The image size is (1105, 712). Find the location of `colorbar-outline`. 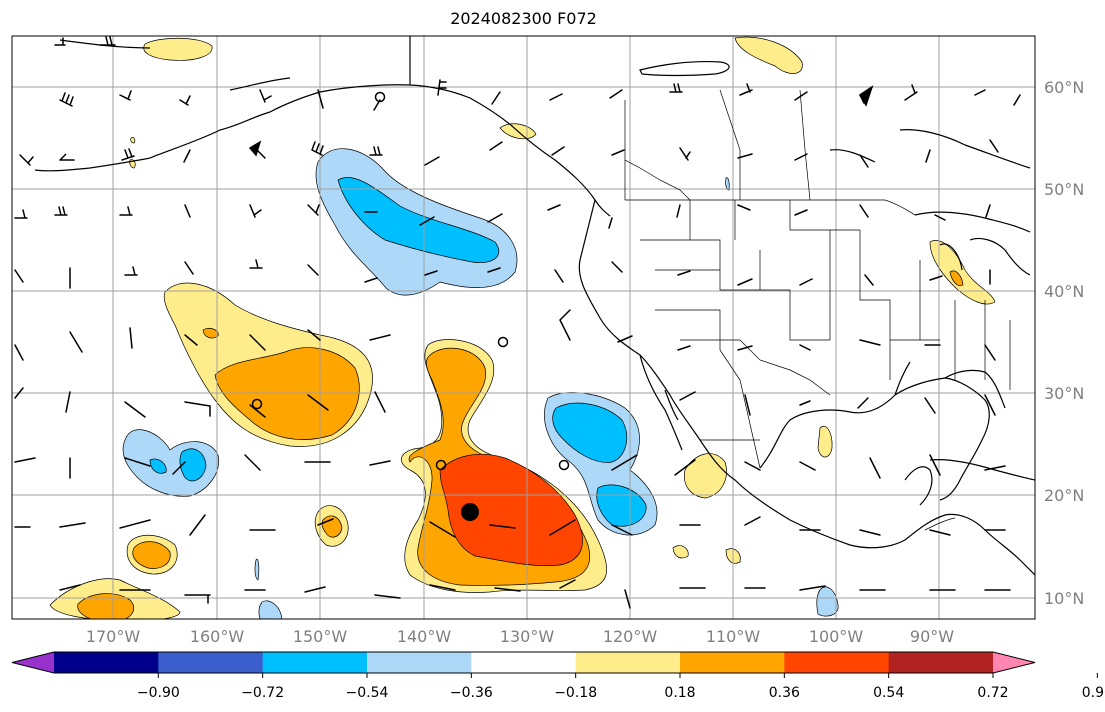

colorbar-outline is located at coordinates (523, 662).